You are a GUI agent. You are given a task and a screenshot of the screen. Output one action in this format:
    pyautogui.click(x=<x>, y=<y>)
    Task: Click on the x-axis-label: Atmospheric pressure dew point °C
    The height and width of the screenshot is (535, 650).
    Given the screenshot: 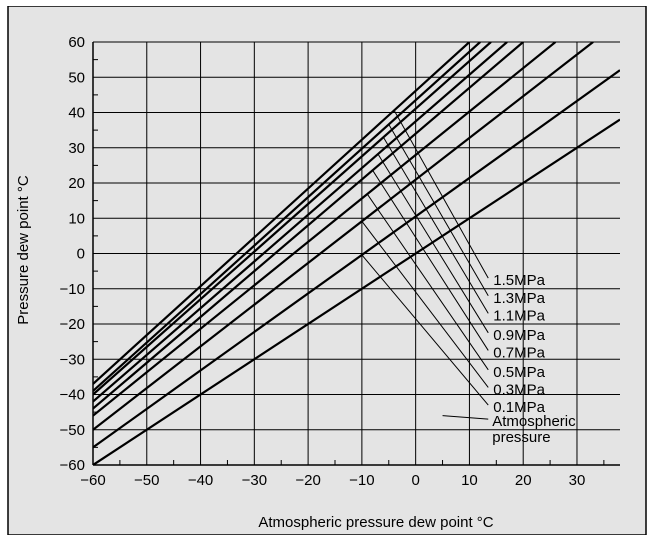 What is the action you would take?
    pyautogui.click(x=375, y=522)
    